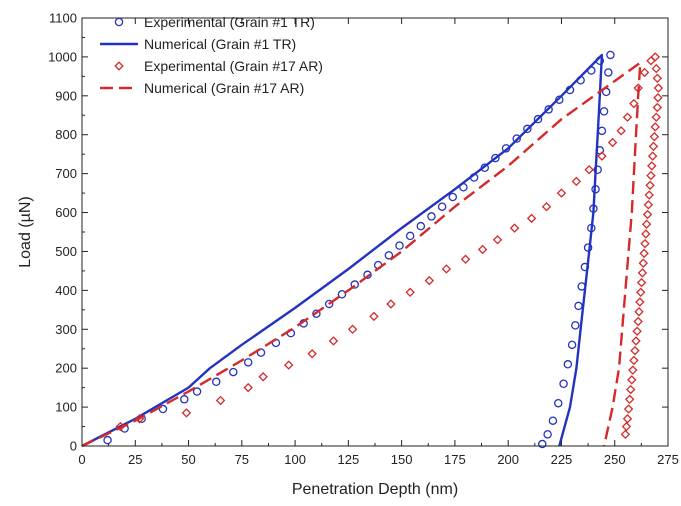  Describe the element at coordinates (668, 459) in the screenshot. I see `x-tick-label: 275` at that location.